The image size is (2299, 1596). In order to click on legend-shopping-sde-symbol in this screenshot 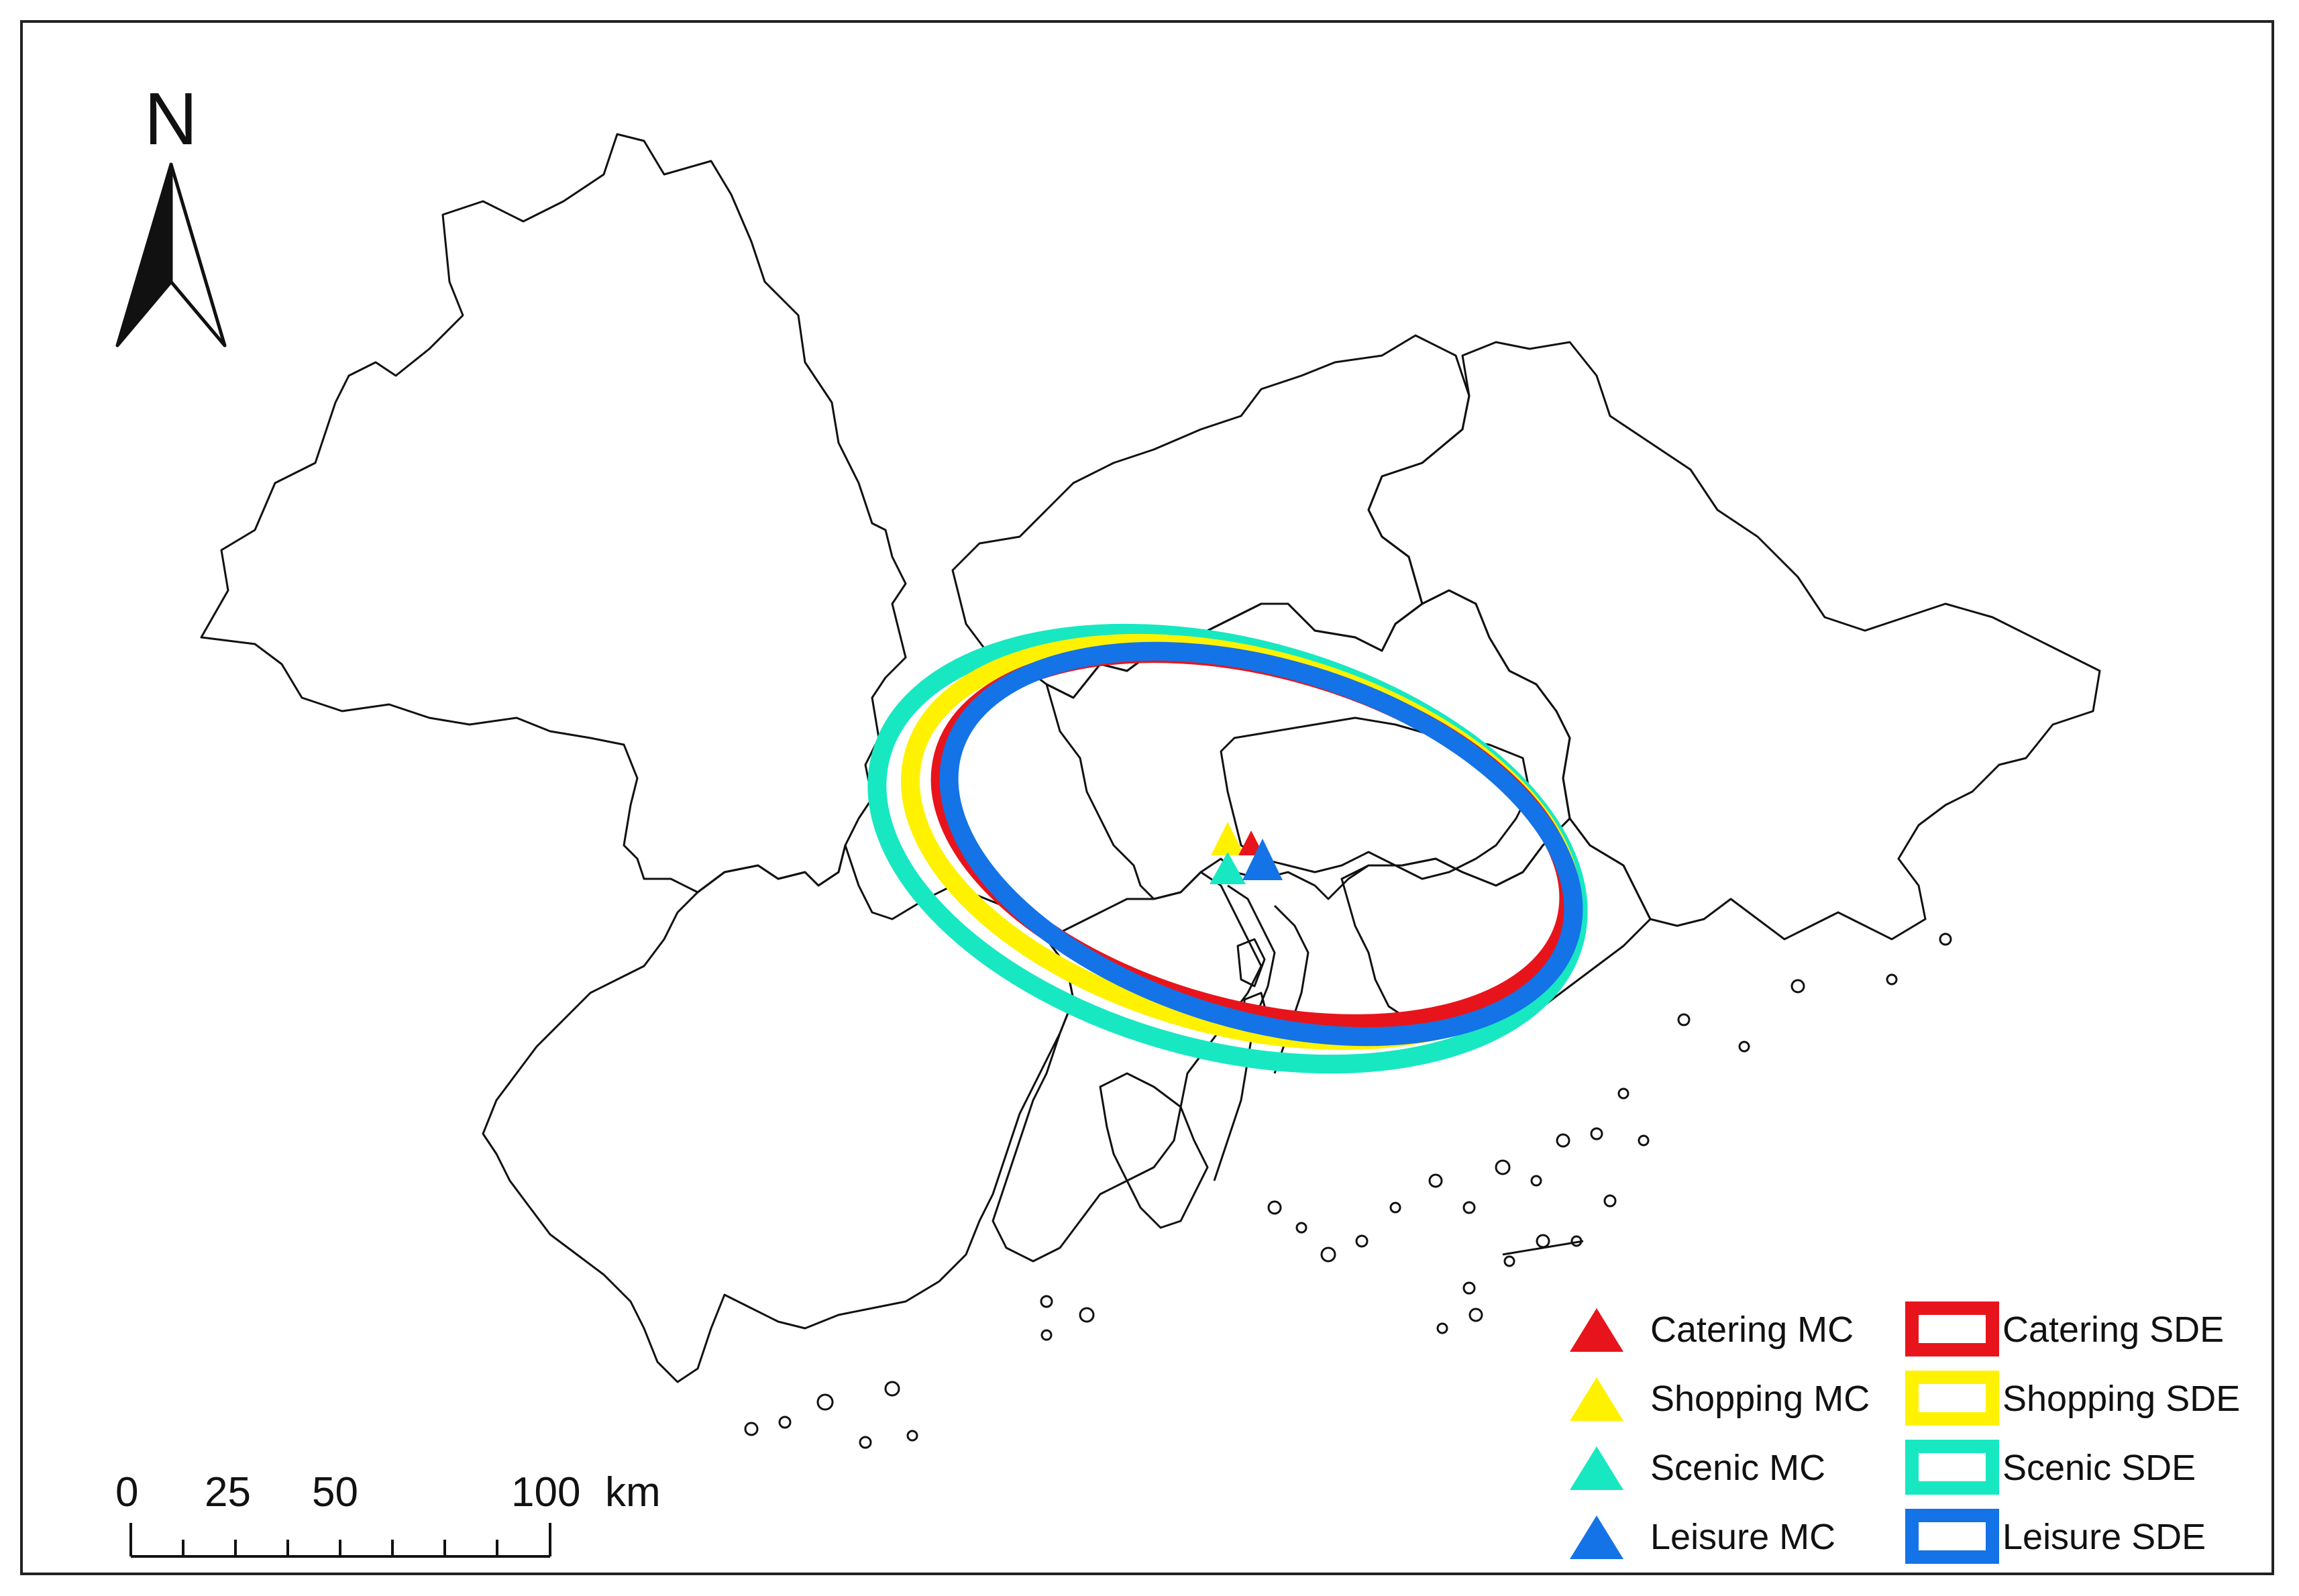, I will do `click(1952, 1398)`.